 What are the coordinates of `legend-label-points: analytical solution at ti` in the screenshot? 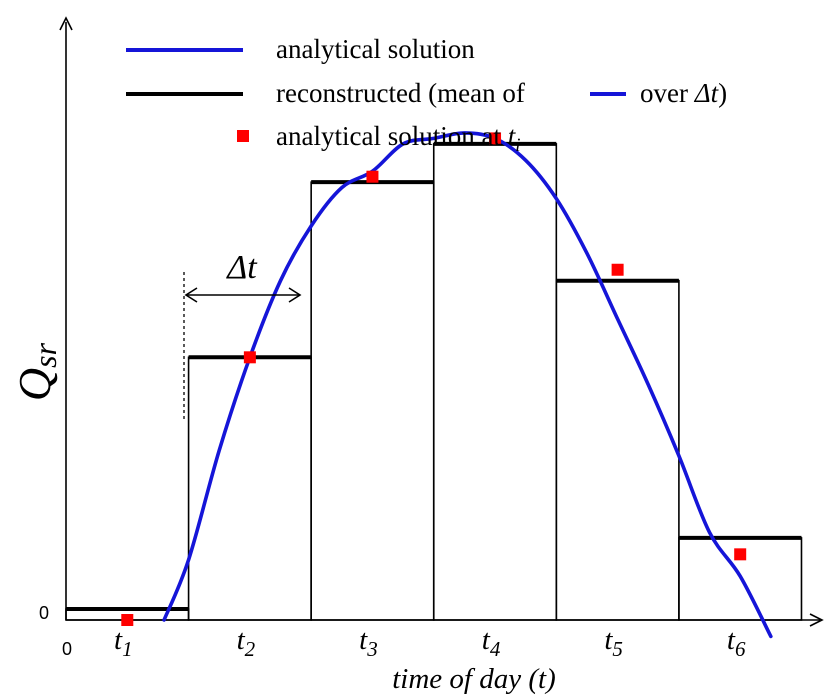 It's located at (398, 138).